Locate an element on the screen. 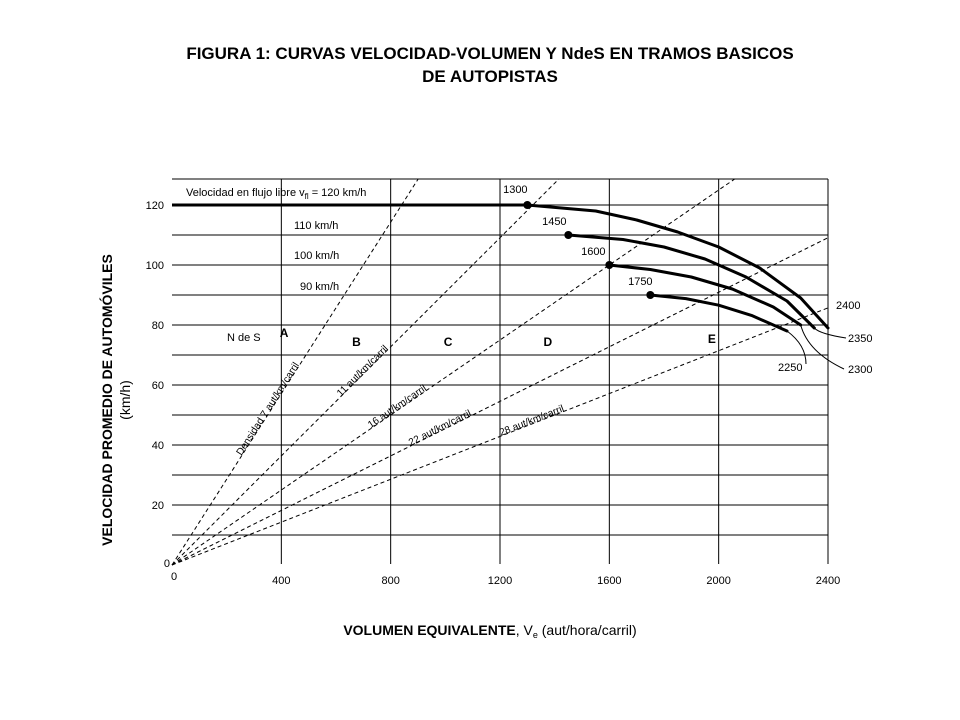 The height and width of the screenshot is (720, 960). breakpoint-label: 1300 is located at coordinates (515, 190).